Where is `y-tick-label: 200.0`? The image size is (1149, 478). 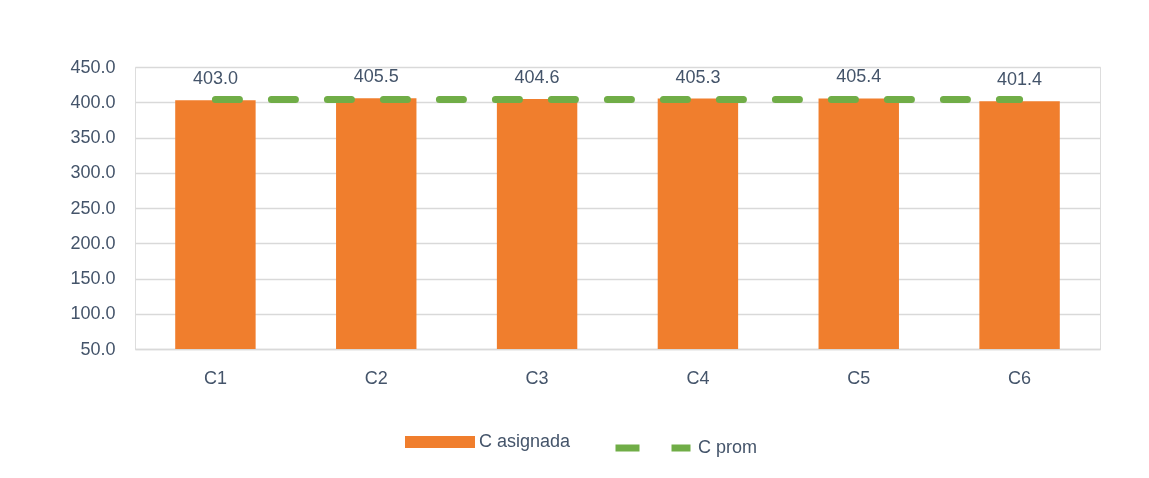 y-tick-label: 200.0 is located at coordinates (93, 242).